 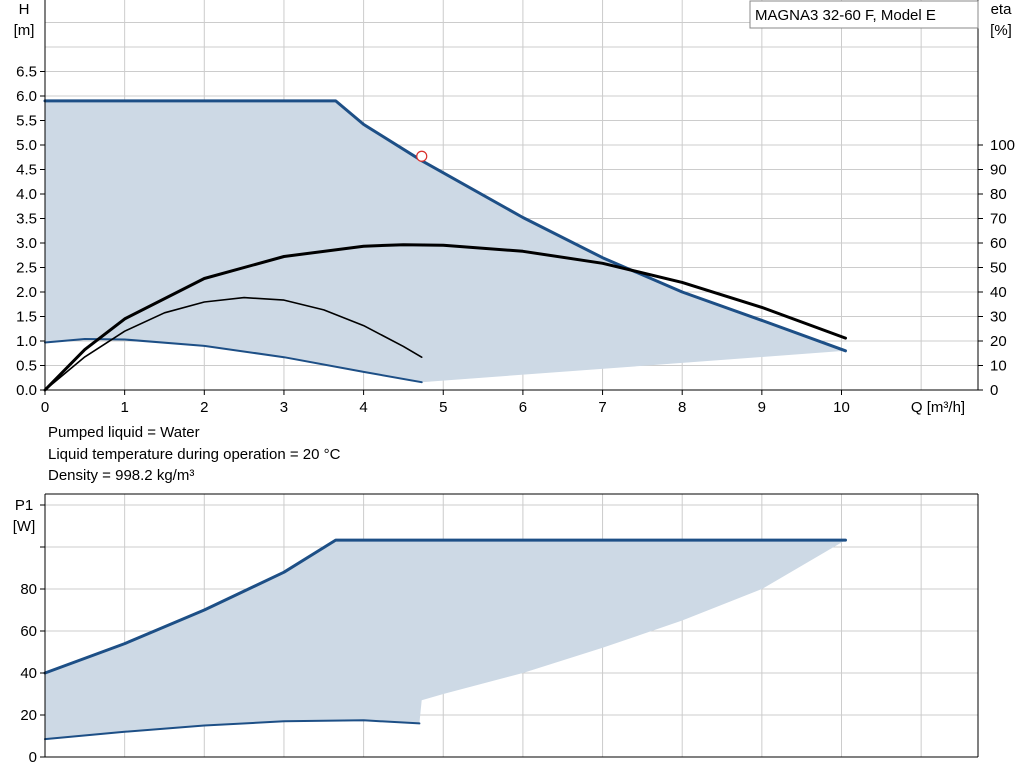 What do you see at coordinates (28, 631) in the screenshot?
I see `p1-tick-label: 60` at bounding box center [28, 631].